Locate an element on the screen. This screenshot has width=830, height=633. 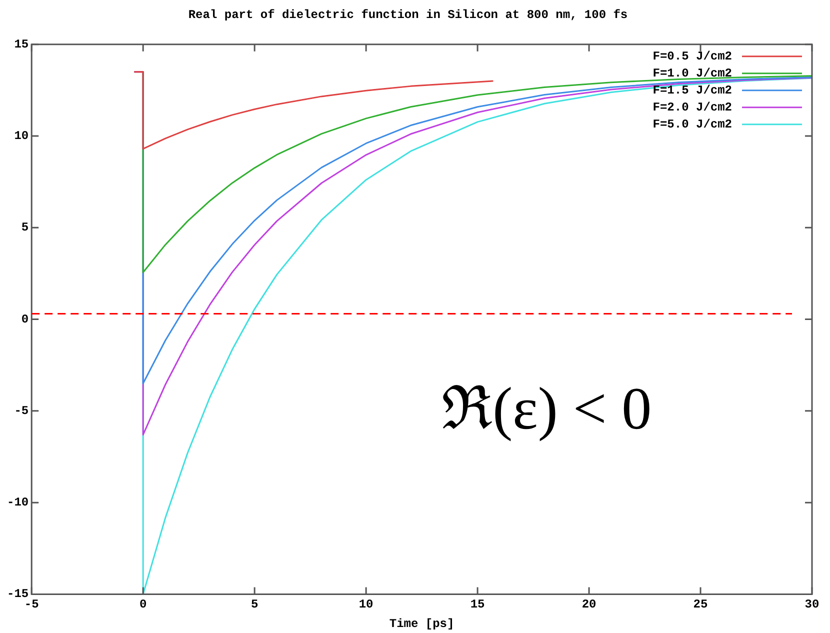
y-tick-label: -10 is located at coordinates (17, 503).